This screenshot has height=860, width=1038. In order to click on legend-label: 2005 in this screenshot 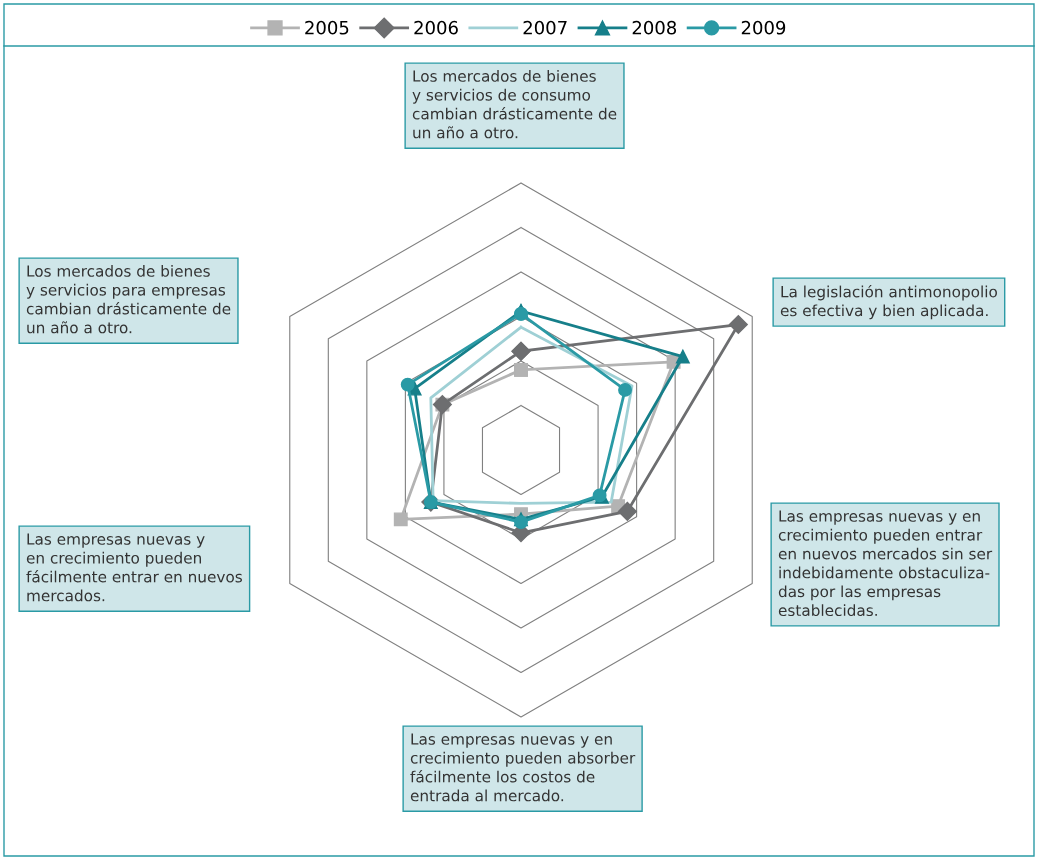, I will do `click(327, 27)`.